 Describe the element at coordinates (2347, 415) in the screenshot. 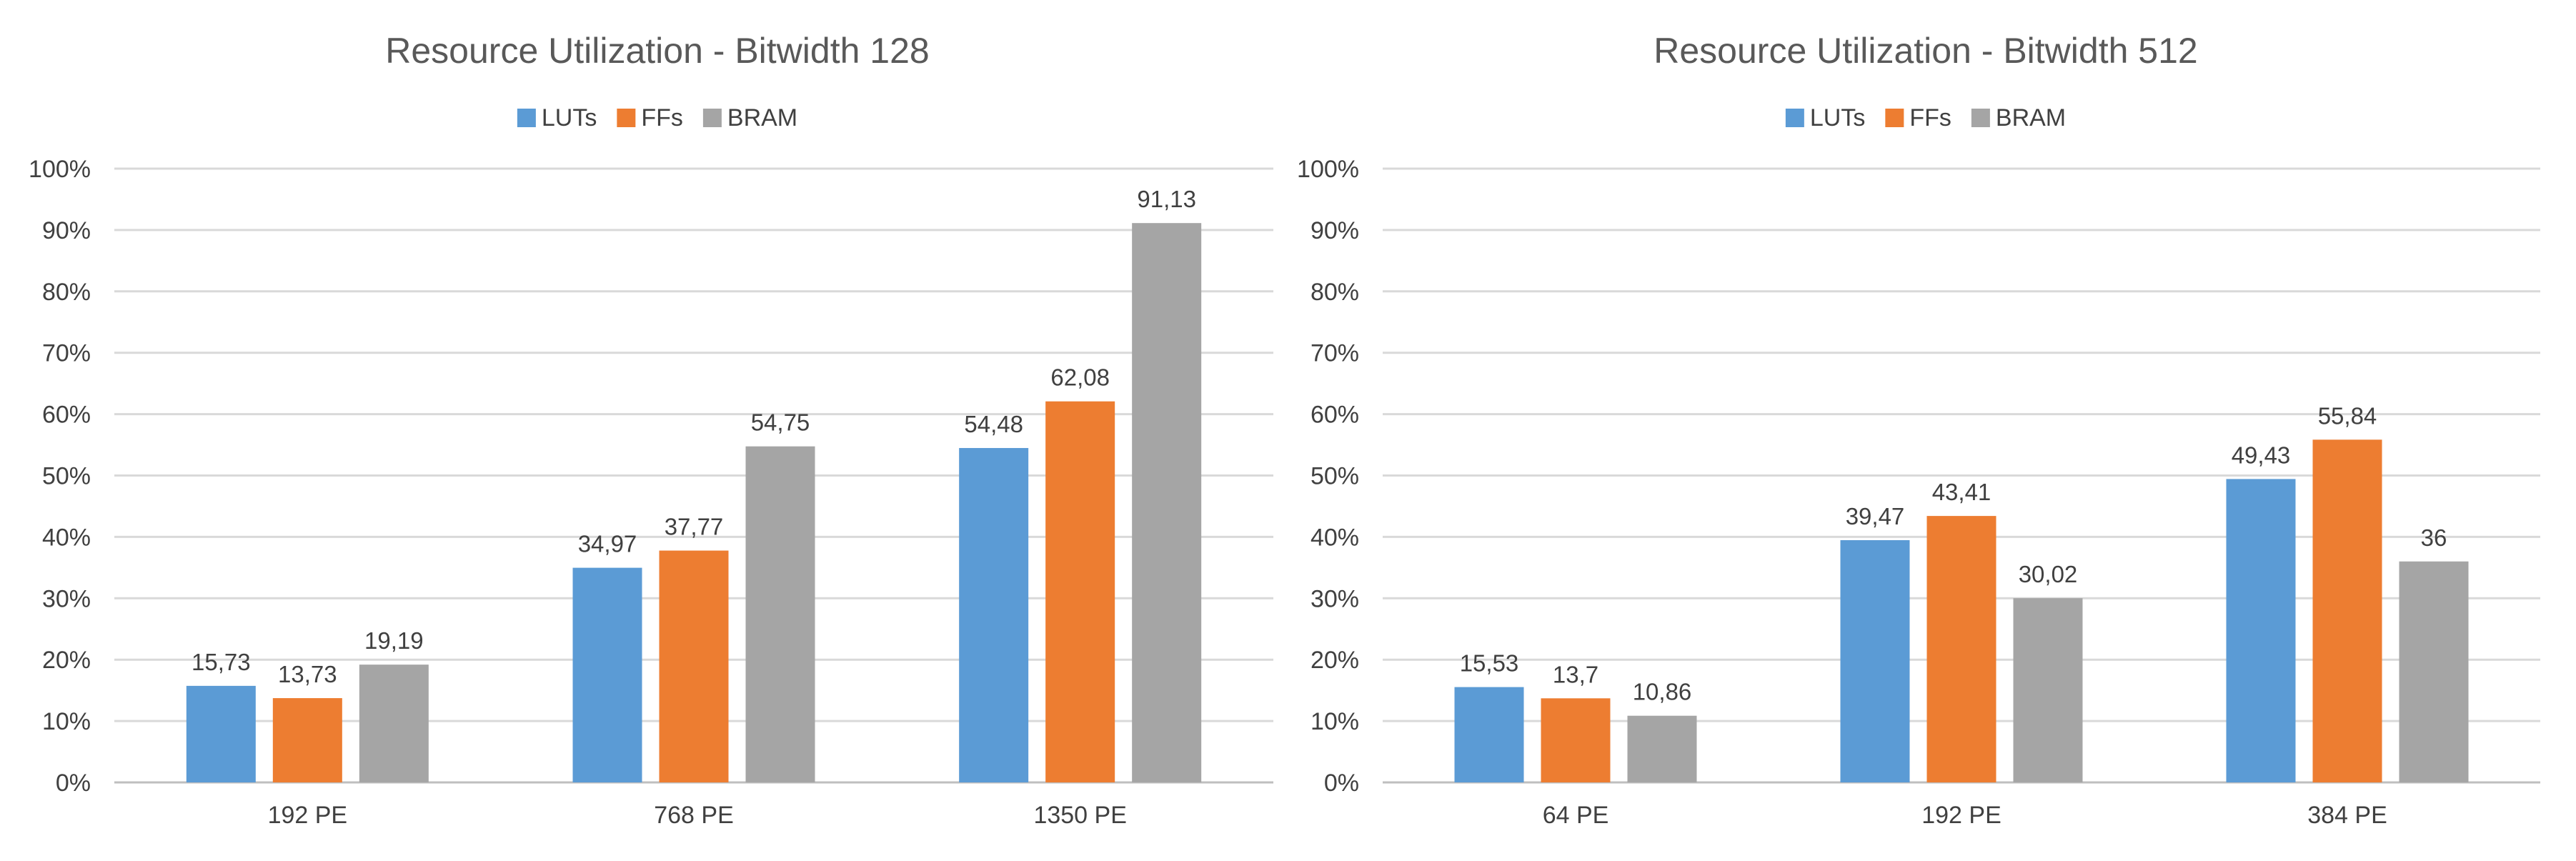

I see `data-label: 55,84` at that location.